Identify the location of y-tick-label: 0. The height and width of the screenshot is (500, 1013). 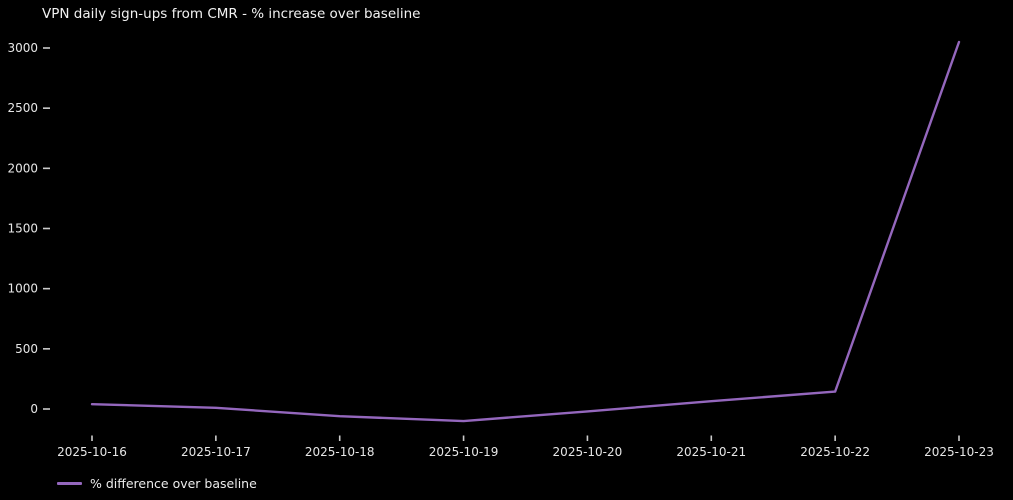
(34, 409).